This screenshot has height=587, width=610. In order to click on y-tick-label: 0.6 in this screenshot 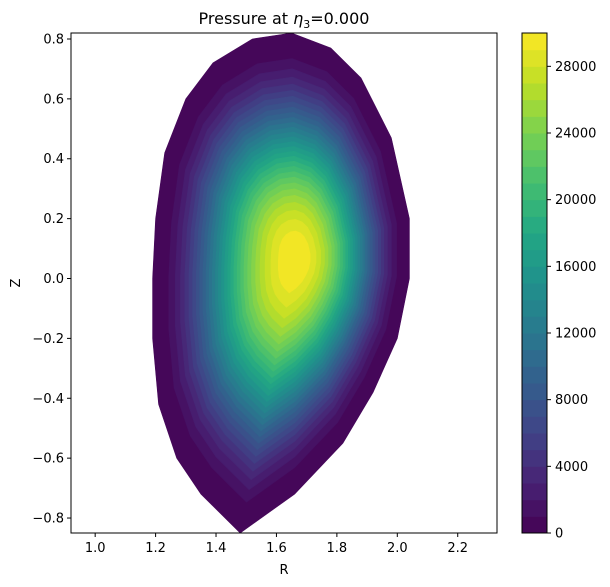, I will do `click(53, 99)`.